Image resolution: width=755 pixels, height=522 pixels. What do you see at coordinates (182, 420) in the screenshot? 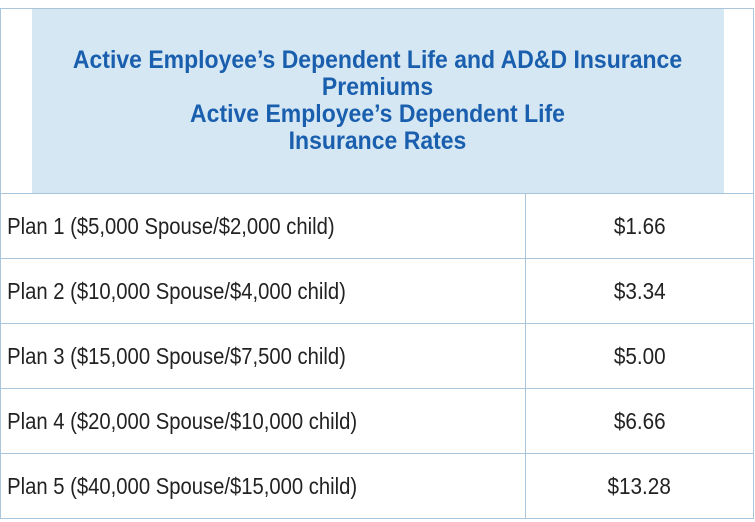
I see `plan-label: Plan 4 ($20,000 Spouse/$10,000 child)` at bounding box center [182, 420].